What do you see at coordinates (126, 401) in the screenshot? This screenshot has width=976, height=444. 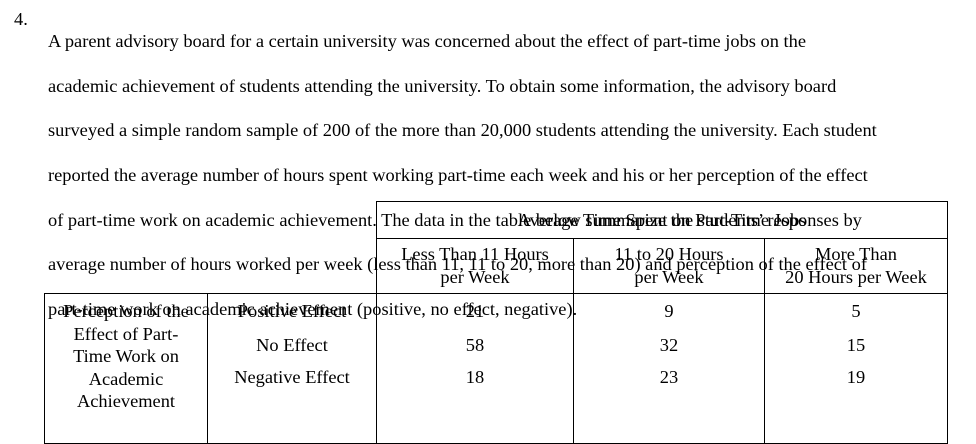 I see `row-group-label-line: Achievement` at bounding box center [126, 401].